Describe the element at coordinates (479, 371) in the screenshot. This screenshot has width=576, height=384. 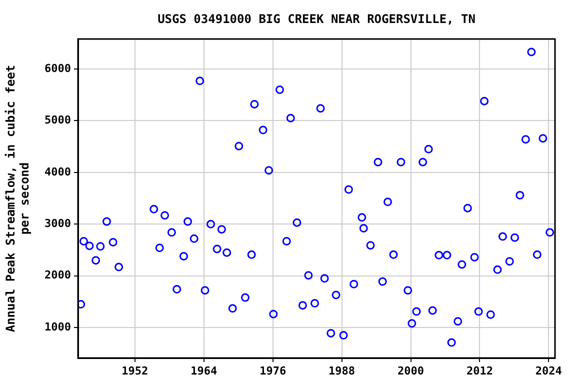
I see `x-tick-label: 2012` at that location.